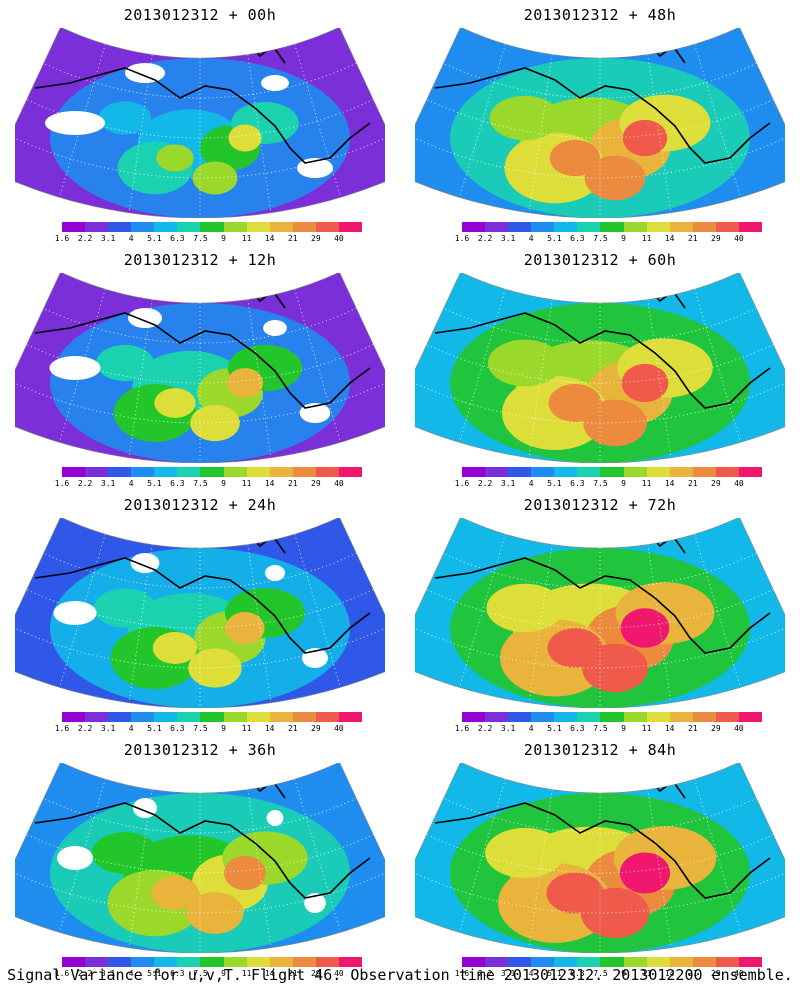 The image size is (800, 1000). I want to click on colorbar-tick-label: 3.1, so click(508, 973).